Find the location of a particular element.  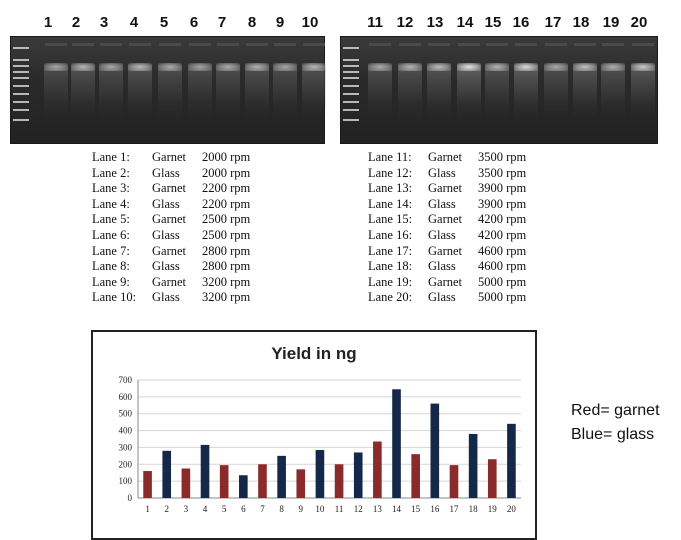

lane-number: 18 is located at coordinates (581, 22).